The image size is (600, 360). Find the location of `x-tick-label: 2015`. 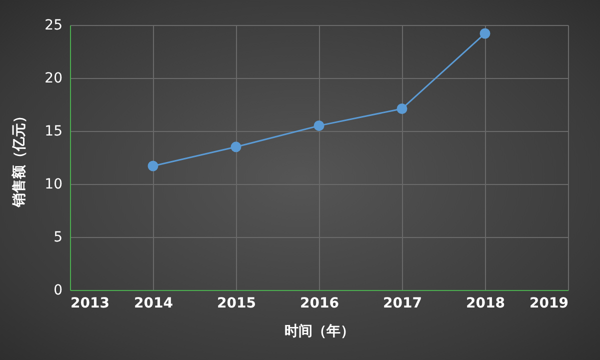

x-tick-label: 2015 is located at coordinates (236, 304).